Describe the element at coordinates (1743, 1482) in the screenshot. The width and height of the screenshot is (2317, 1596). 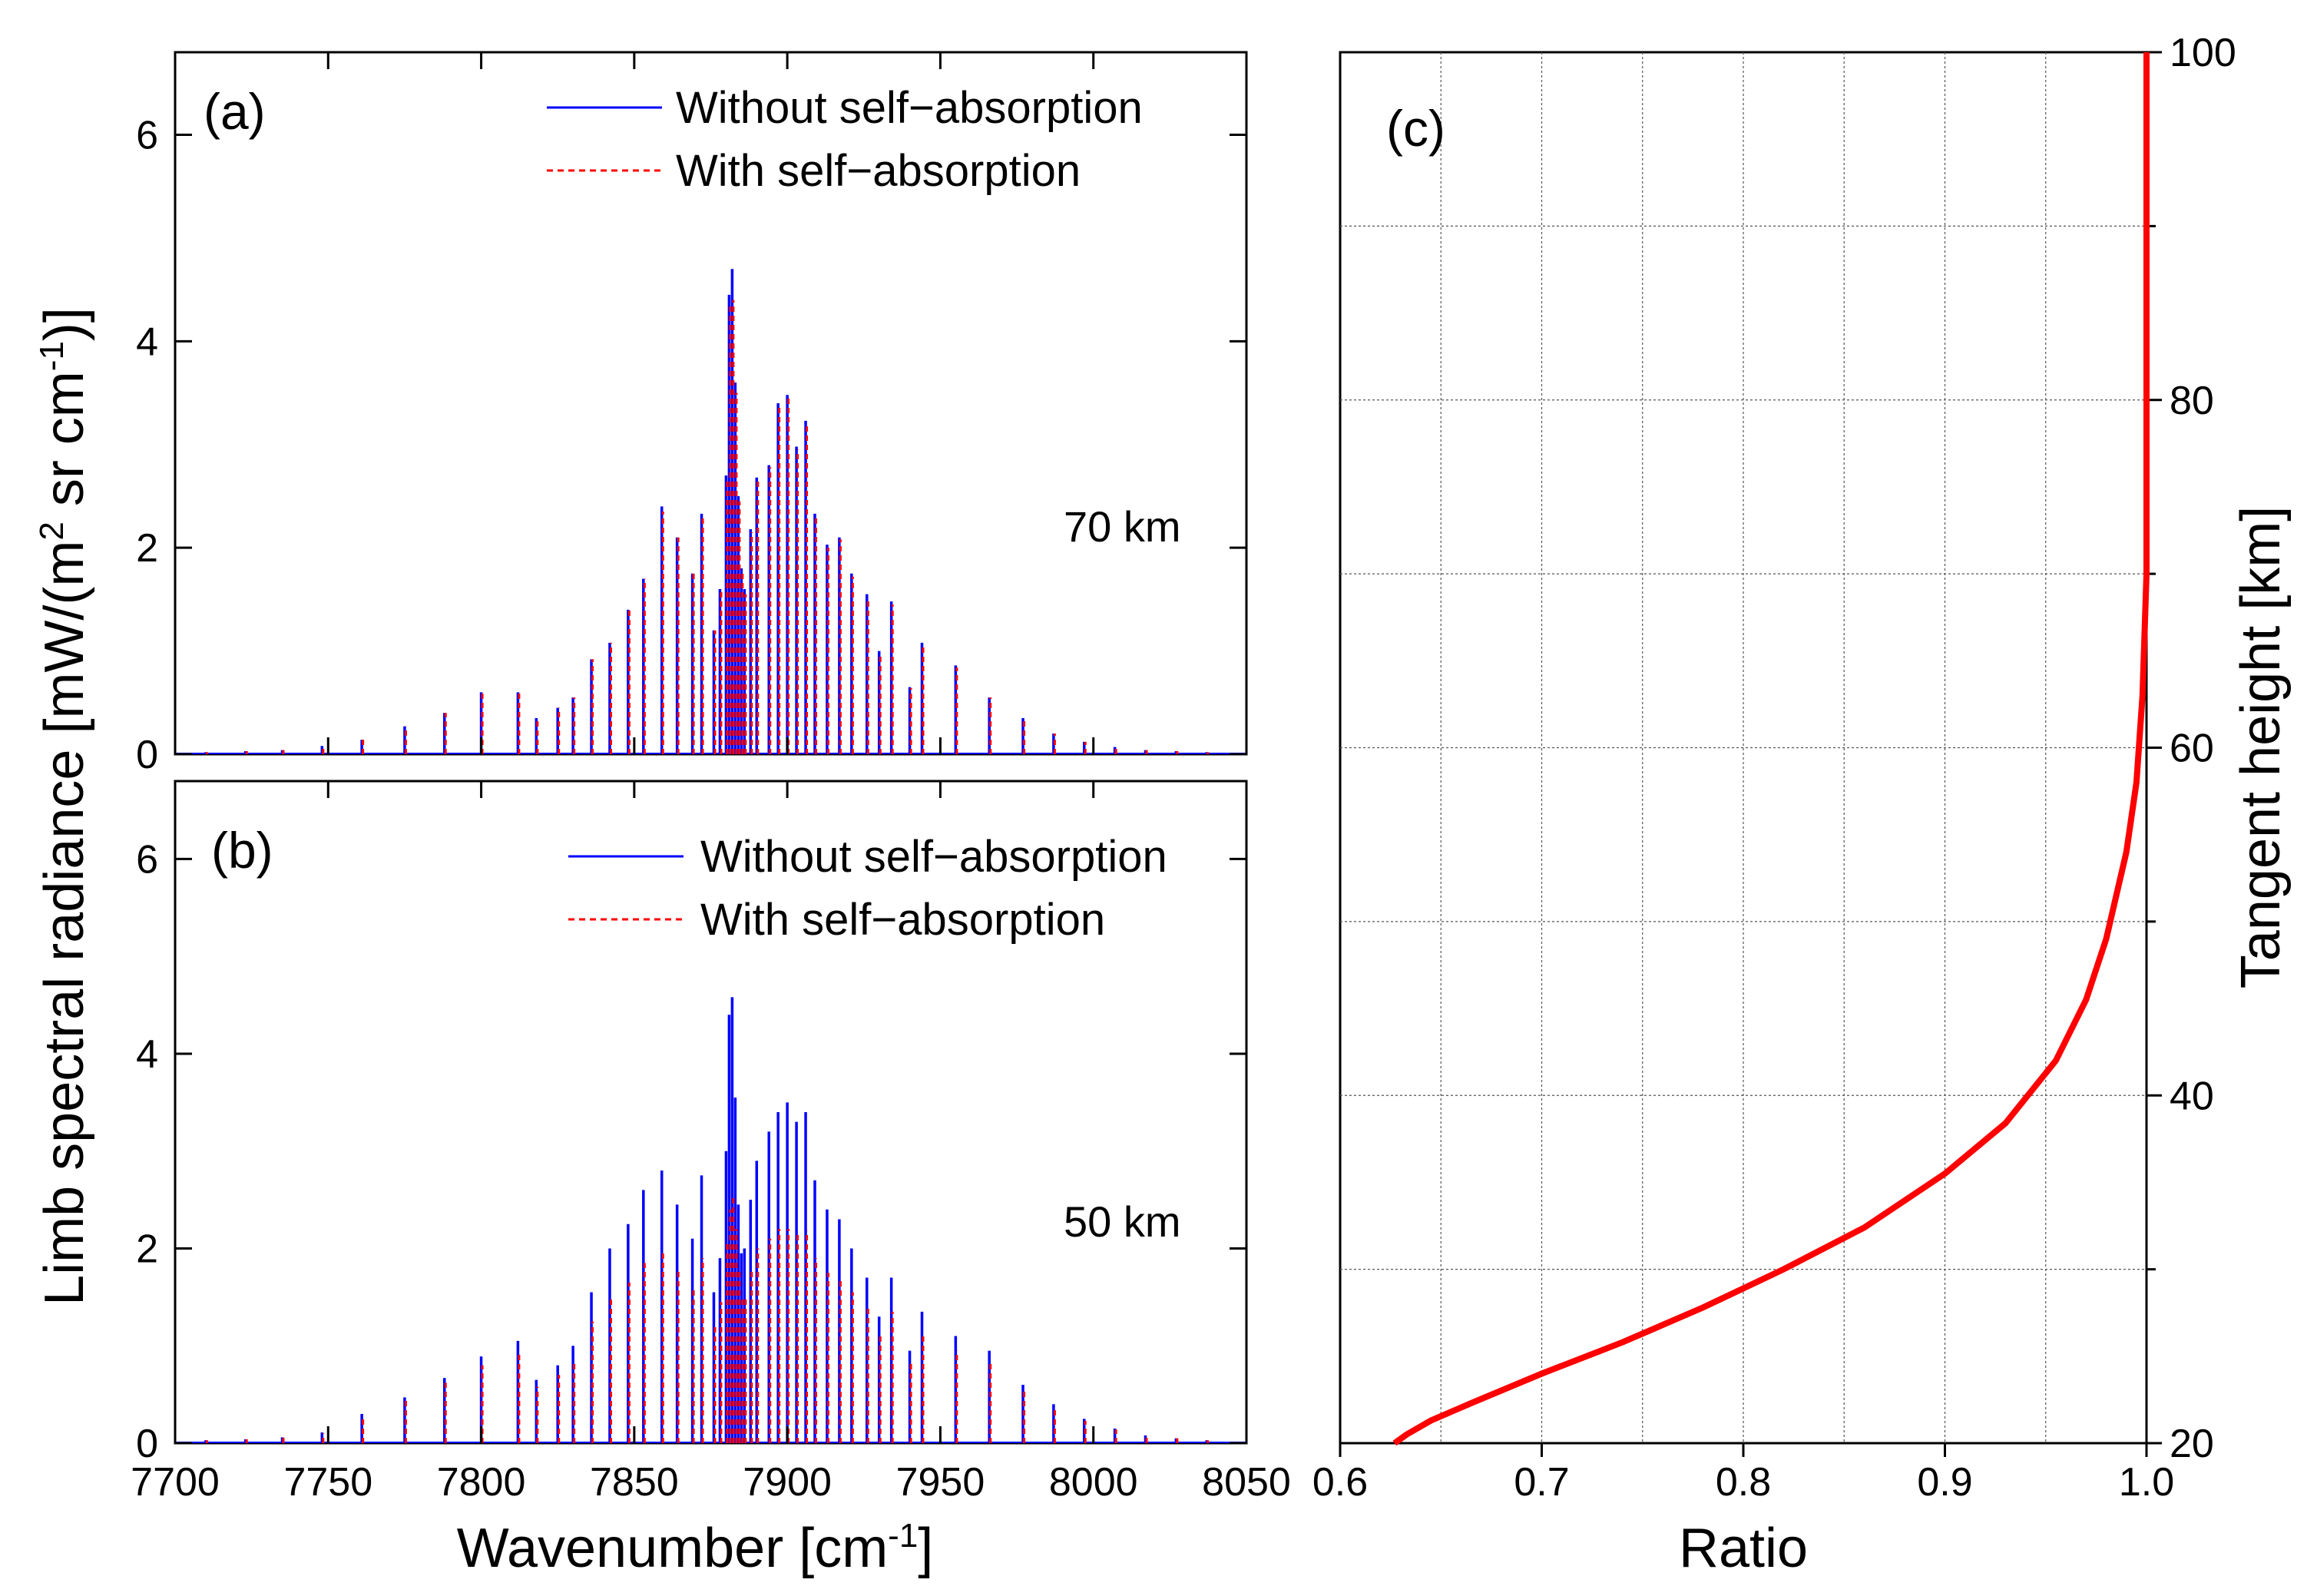
I see `c-xtick-label-2: 0.8` at that location.